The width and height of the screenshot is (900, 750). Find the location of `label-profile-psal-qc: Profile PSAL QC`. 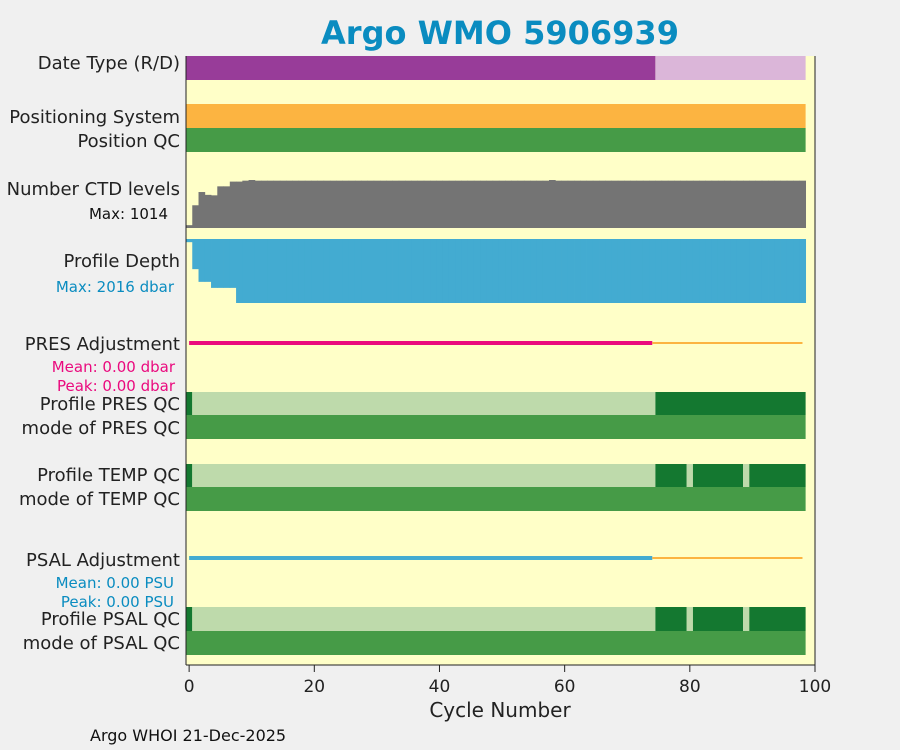

label-profile-psal-qc: Profile PSAL QC is located at coordinates (110, 619).